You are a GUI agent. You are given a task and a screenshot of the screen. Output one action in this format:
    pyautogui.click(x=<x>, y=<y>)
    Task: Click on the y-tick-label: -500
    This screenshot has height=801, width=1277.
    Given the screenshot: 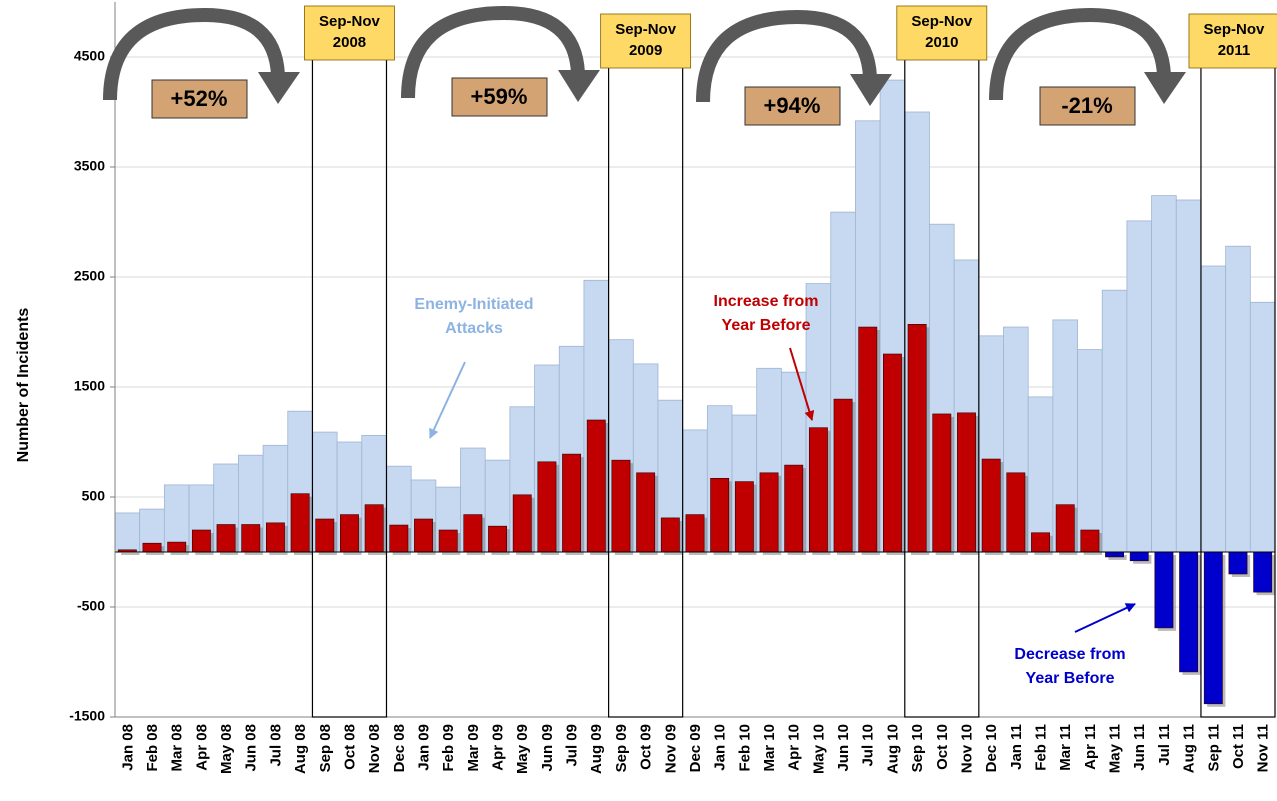 What is the action you would take?
    pyautogui.click(x=91, y=606)
    